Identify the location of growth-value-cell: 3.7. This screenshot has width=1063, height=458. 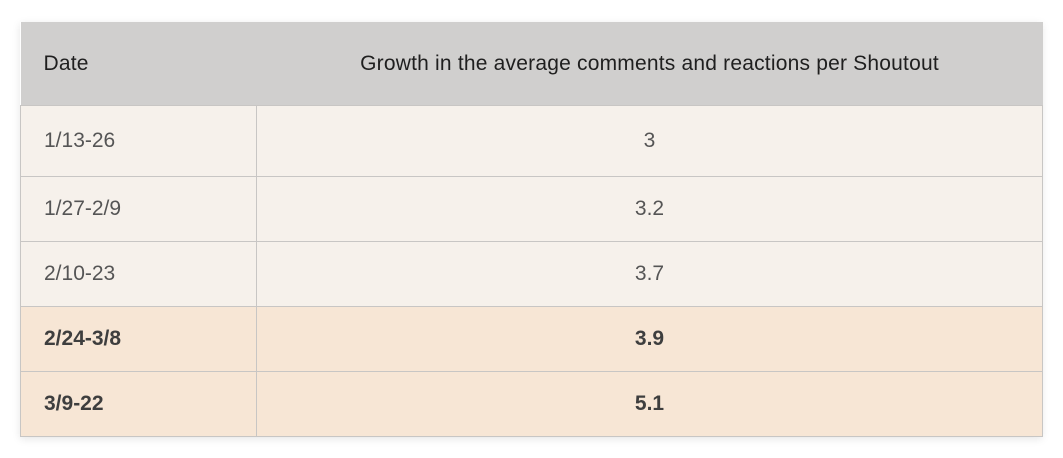
(649, 274).